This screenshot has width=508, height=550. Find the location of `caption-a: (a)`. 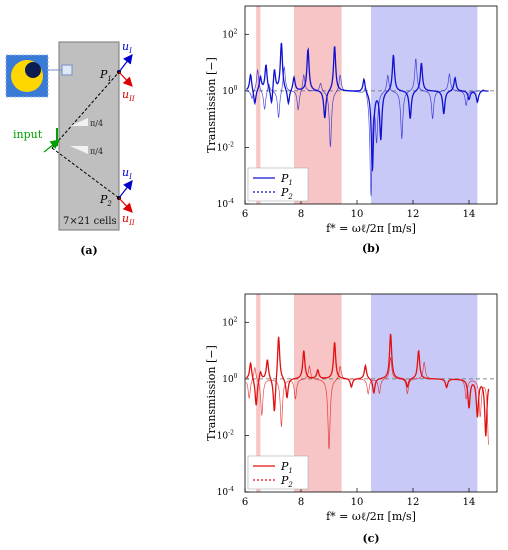

caption-a: (a) is located at coordinates (89, 250).